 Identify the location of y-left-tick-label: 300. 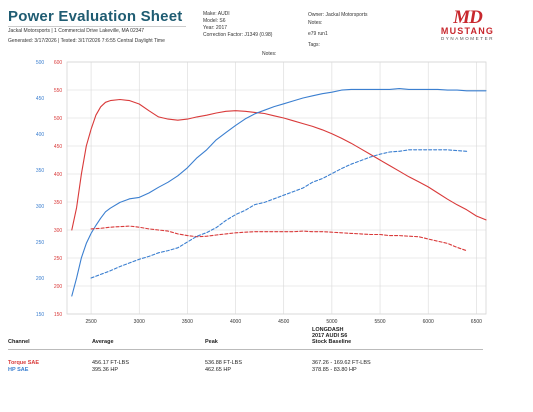
(40, 207).